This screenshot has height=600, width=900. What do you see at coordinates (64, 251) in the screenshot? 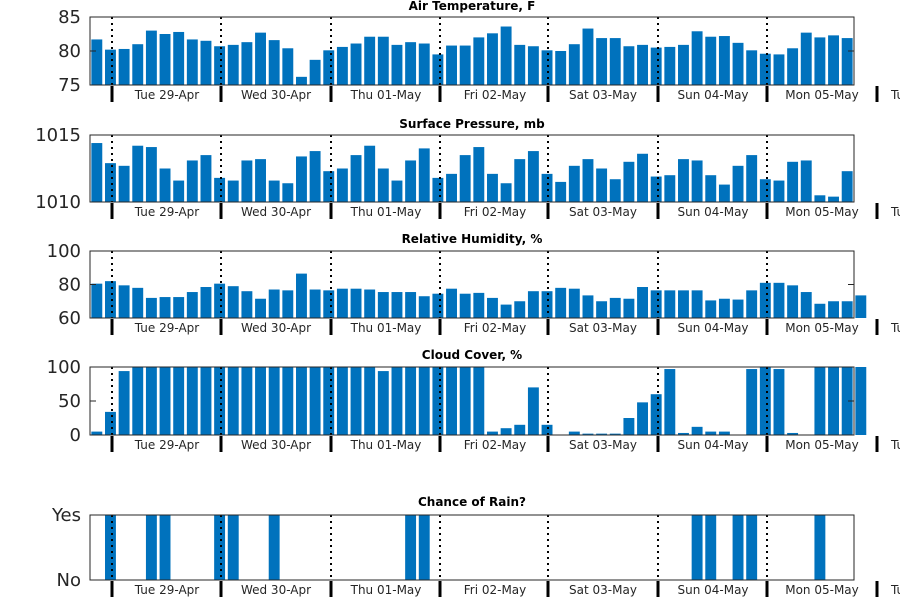
I see `y-tick-label: 100` at bounding box center [64, 251].